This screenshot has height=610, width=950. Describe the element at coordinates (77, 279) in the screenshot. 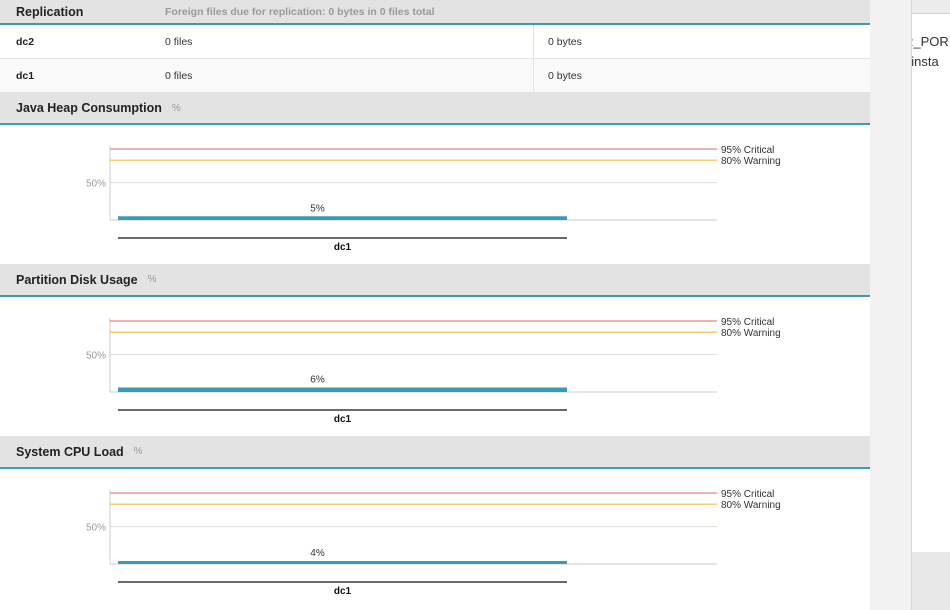

I see `chart-title: Partition Disk Usage` at that location.